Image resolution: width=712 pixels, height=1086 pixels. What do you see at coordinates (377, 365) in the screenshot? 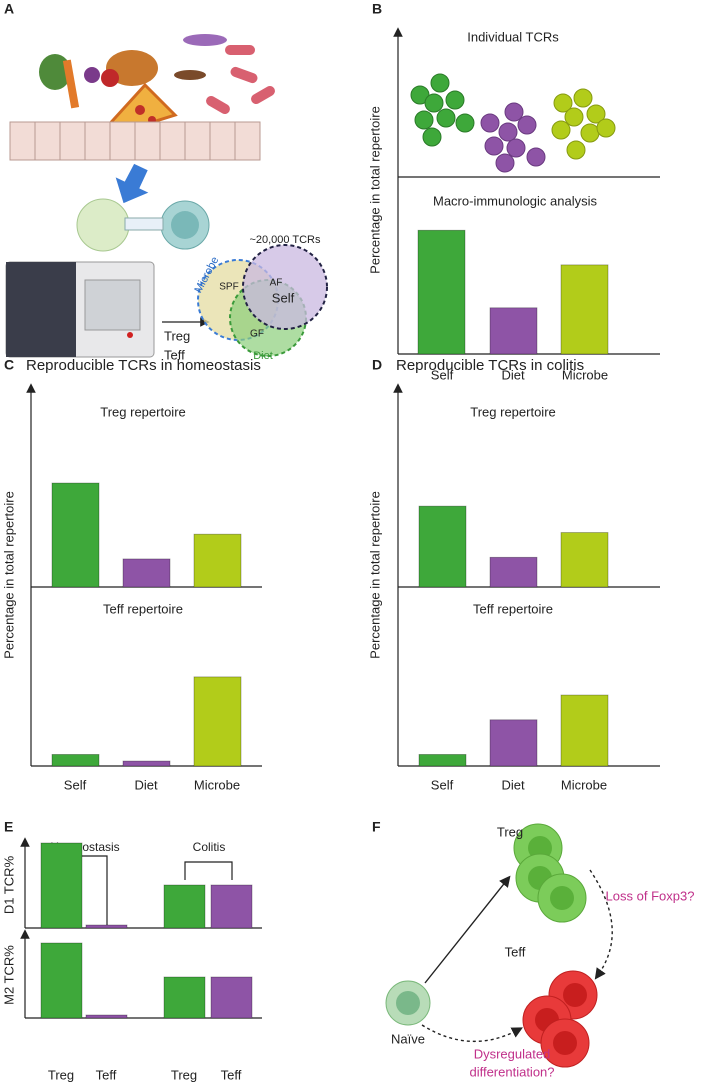
I see `panel-letter: D` at bounding box center [377, 365].